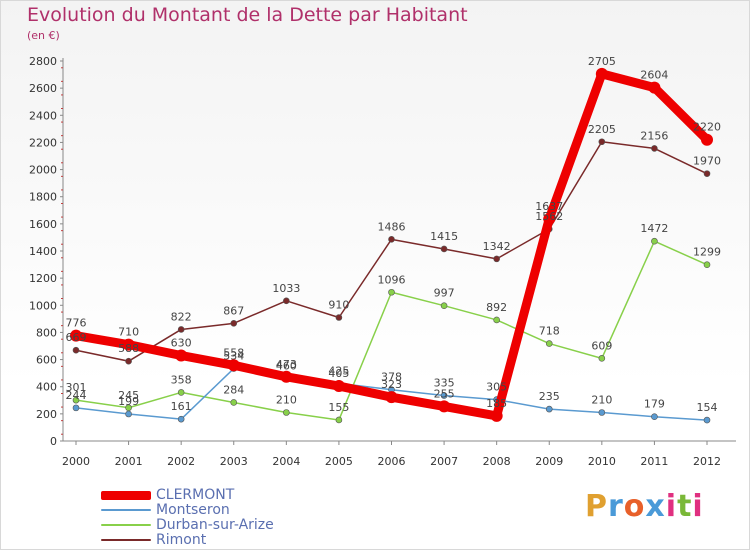  I want to click on data-label: 669, so click(76, 337).